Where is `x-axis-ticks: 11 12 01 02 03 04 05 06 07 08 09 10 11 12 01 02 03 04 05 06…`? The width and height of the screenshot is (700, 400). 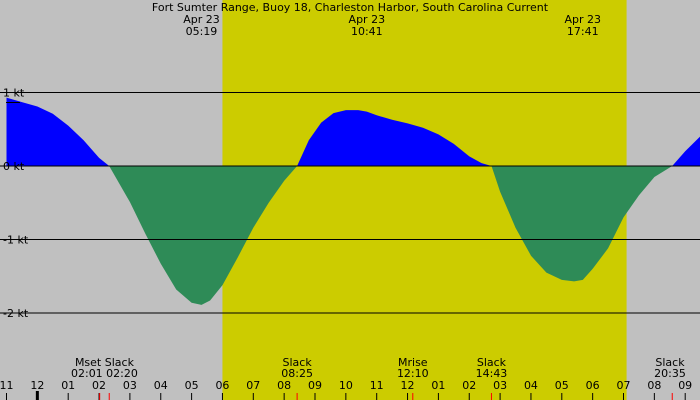
x-axis-ticks: 11 12 01 02 03 04 05 06 07 08 09 10 11 12 01 02 03 04 05 06… is located at coordinates (346, 389).